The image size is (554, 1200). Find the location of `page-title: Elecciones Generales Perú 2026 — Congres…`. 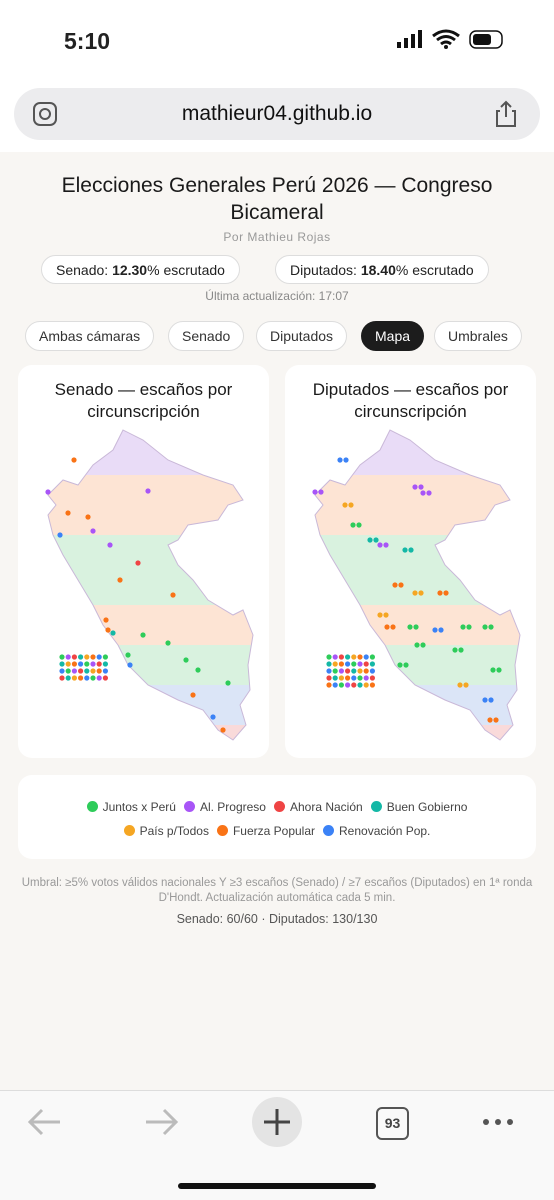

page-title: Elecciones Generales Perú 2026 — Congres… is located at coordinates (277, 199).